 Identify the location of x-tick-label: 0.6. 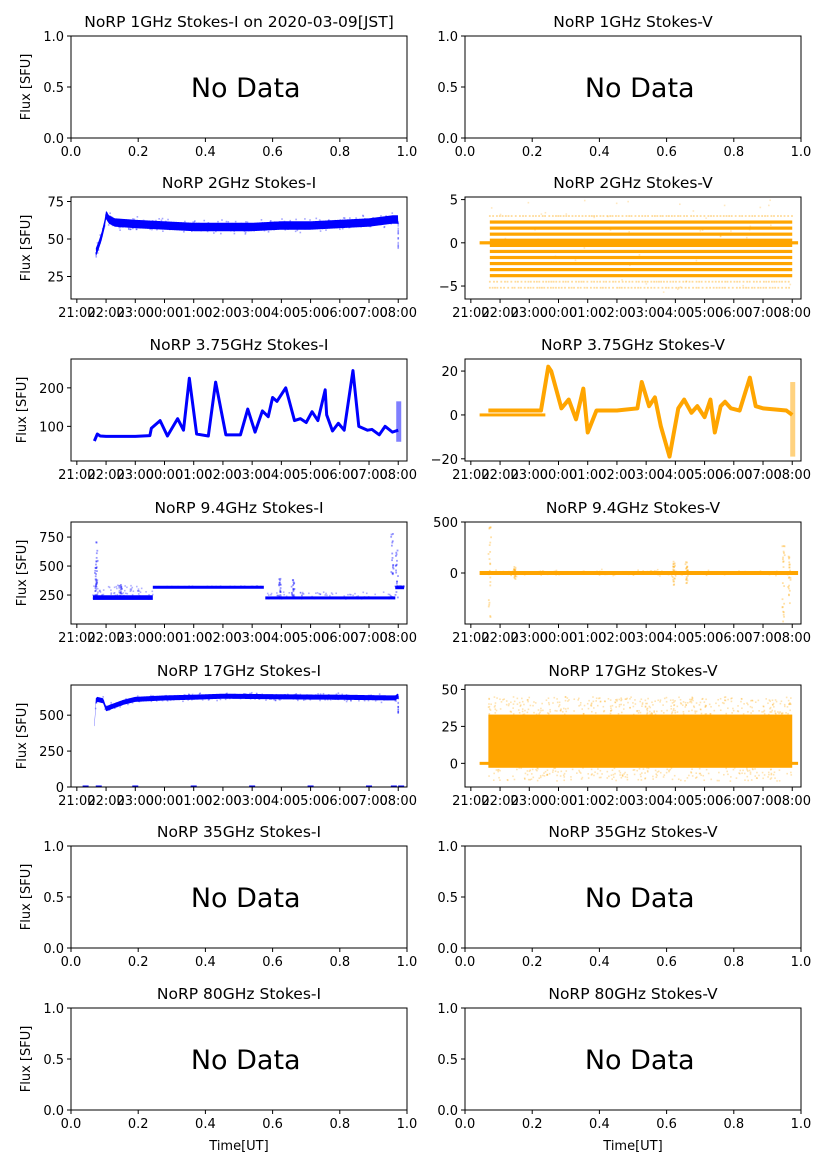
(666, 1124).